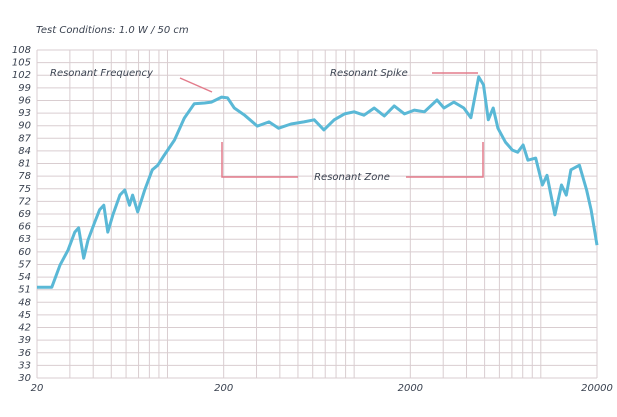 The image size is (617, 417). Describe the element at coordinates (24, 252) in the screenshot. I see `y-tick-label: 60` at that location.